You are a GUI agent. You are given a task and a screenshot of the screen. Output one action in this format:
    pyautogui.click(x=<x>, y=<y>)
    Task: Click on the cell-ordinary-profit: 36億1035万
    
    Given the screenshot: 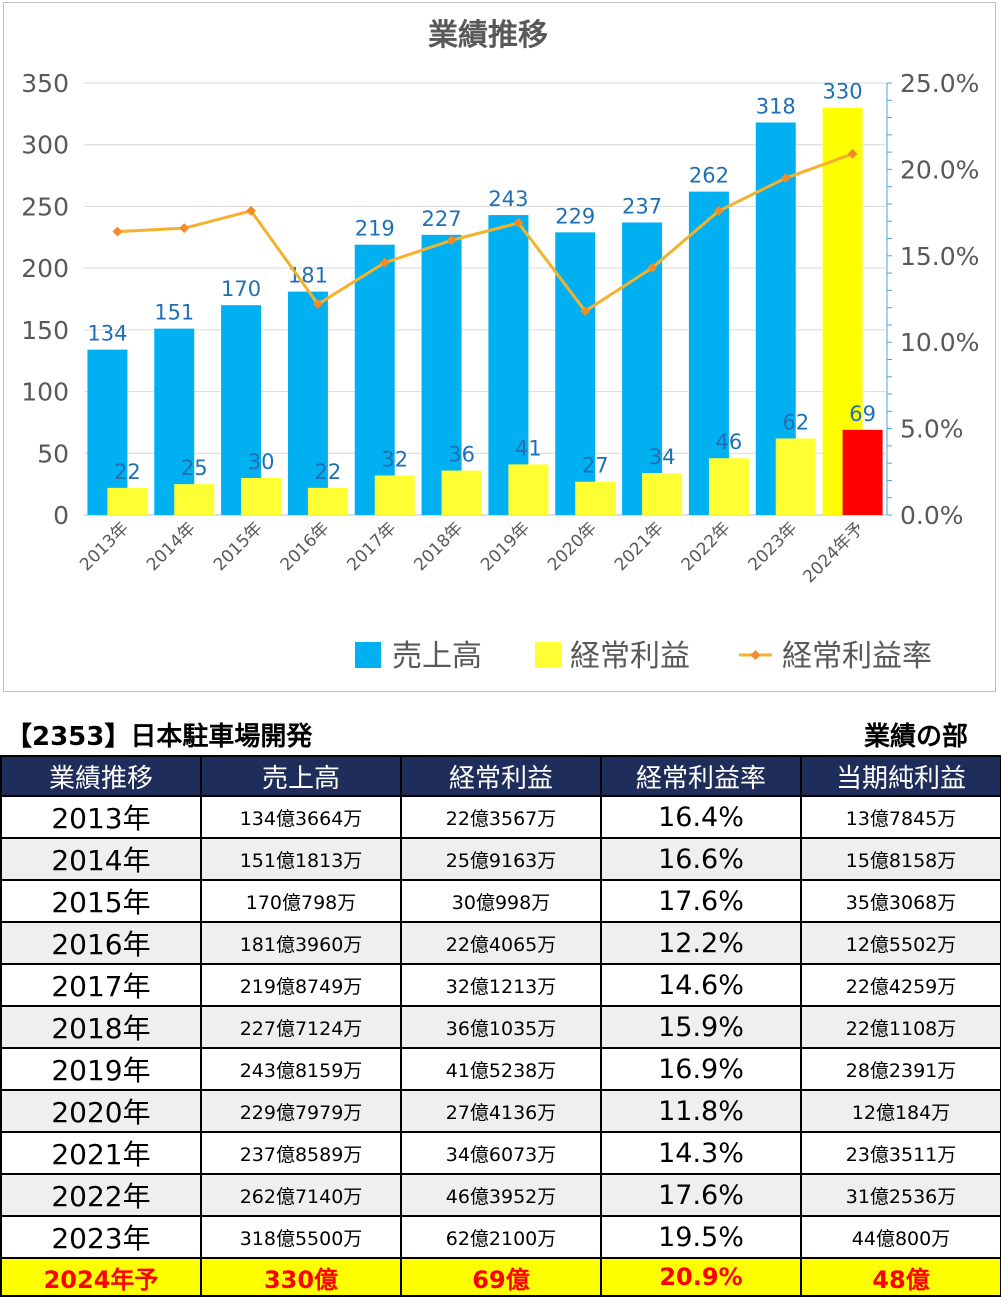 What is the action you would take?
    pyautogui.click(x=501, y=1027)
    